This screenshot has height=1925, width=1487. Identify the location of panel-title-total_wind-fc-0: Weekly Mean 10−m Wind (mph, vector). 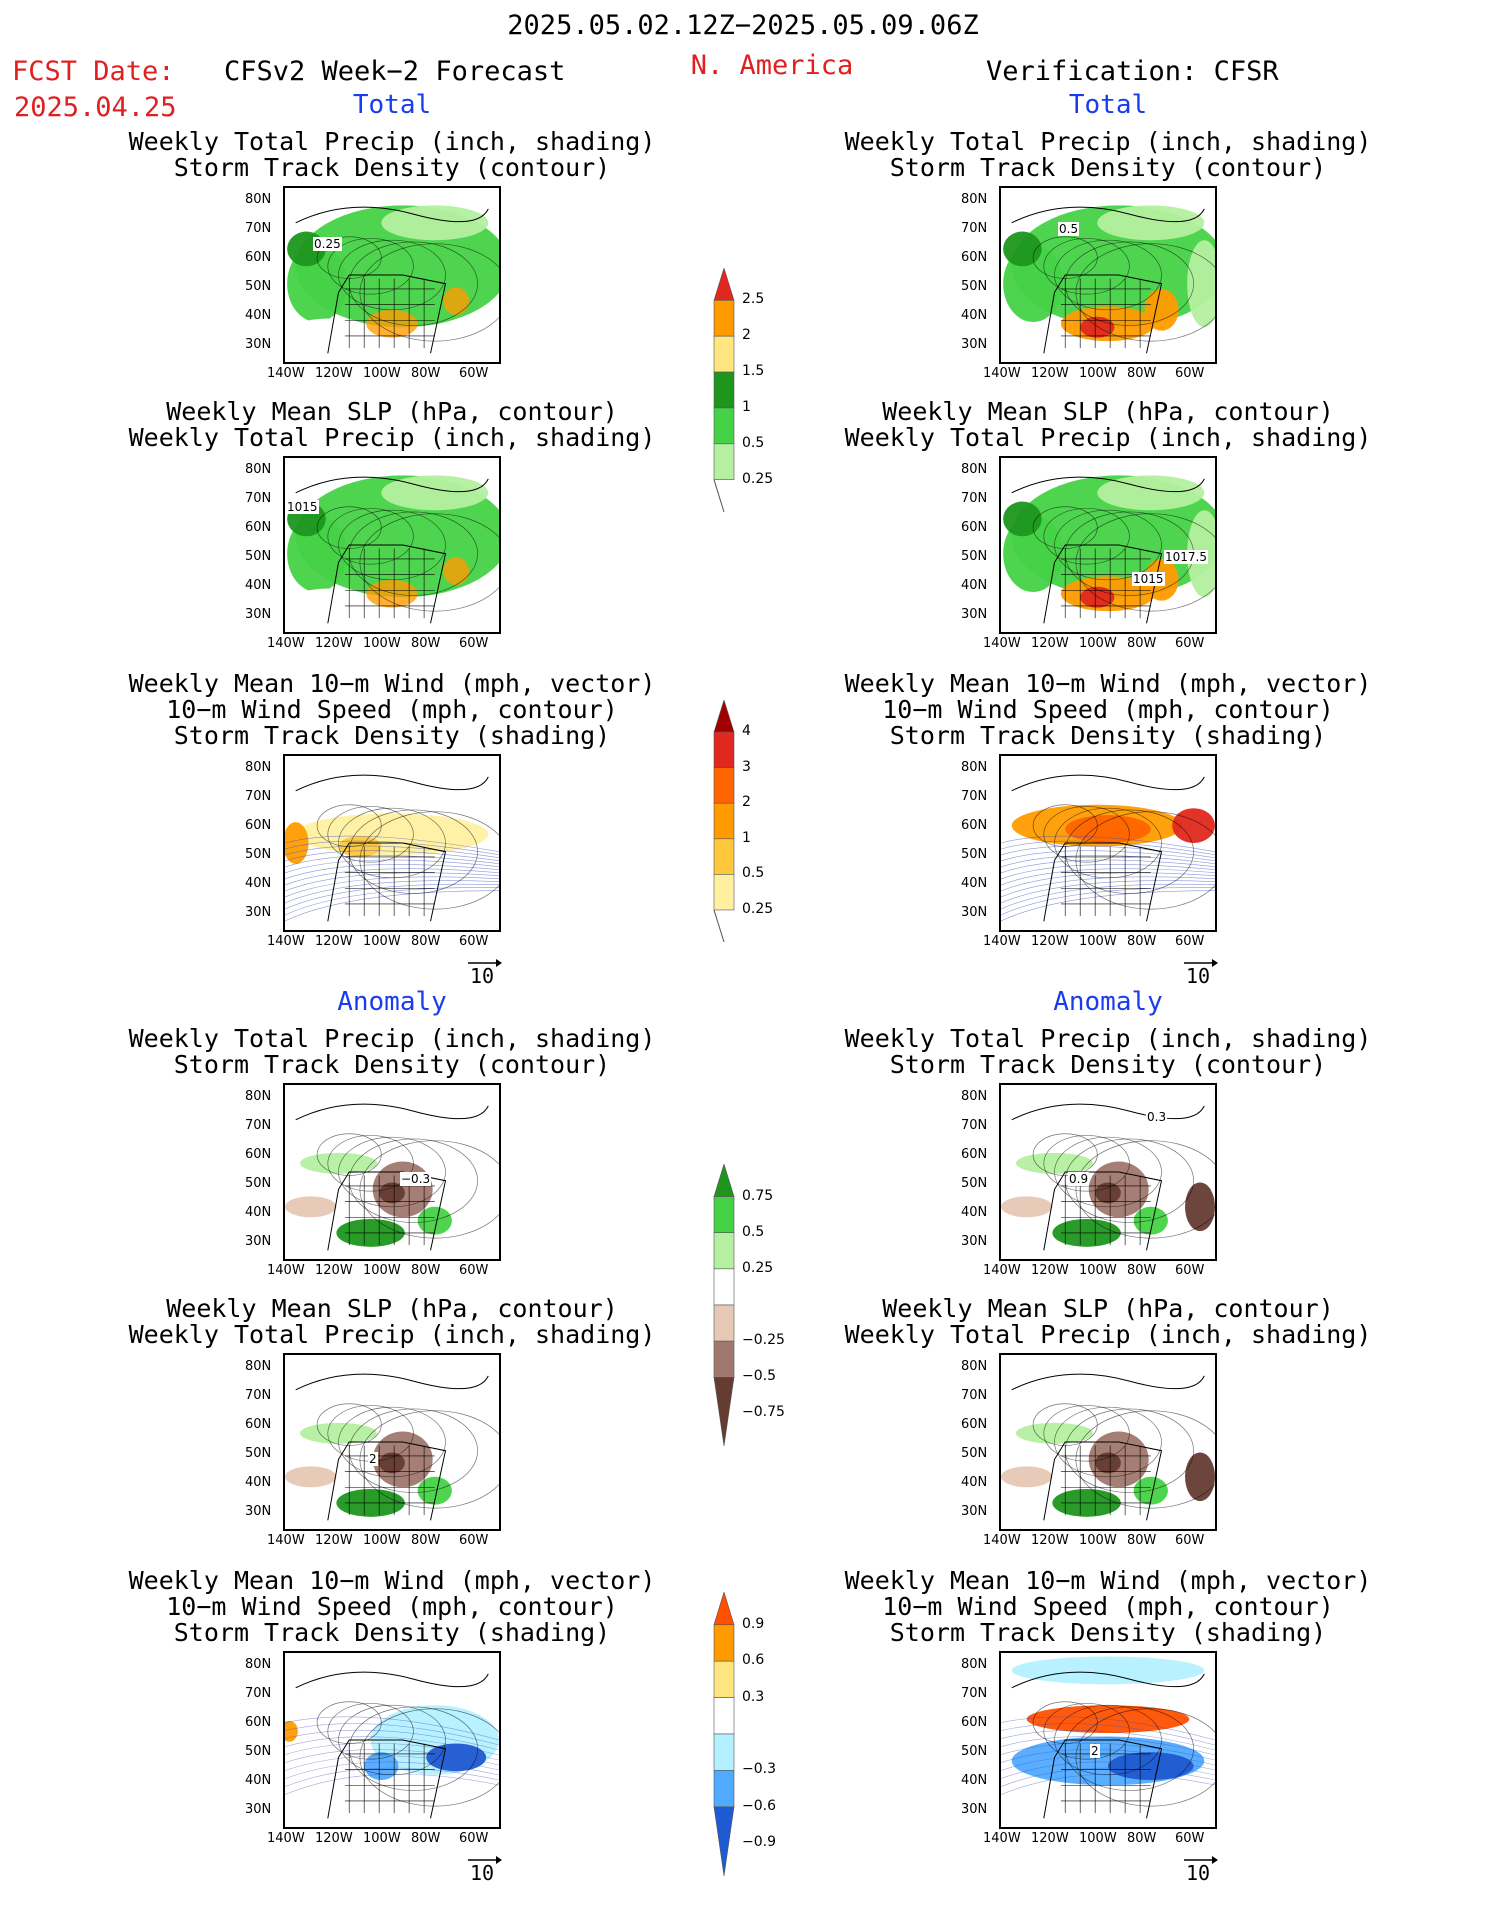
(392, 683).